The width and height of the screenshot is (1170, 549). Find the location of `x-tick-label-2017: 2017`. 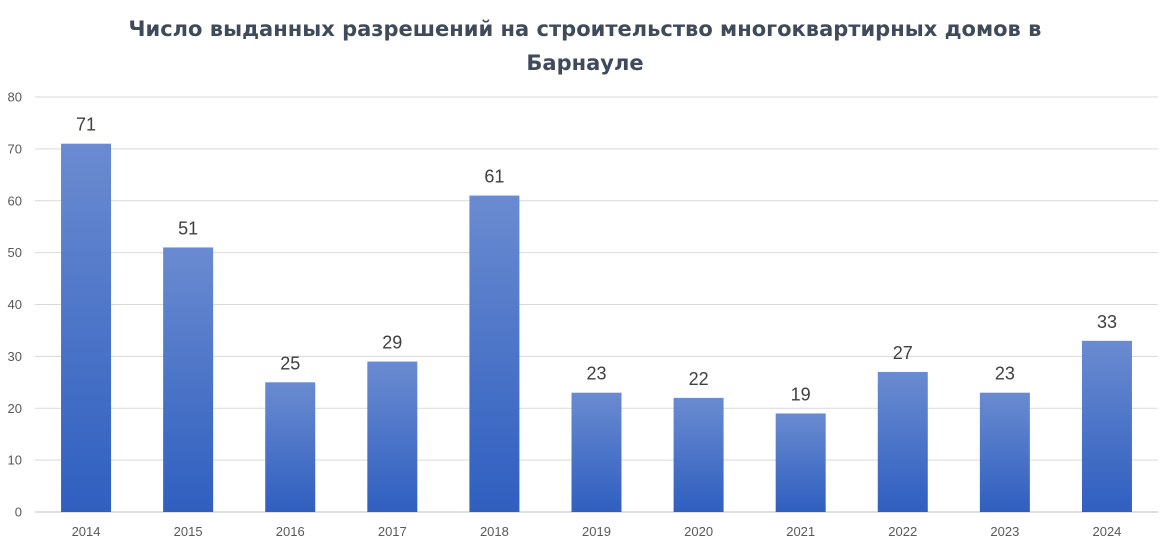

x-tick-label-2017: 2017 is located at coordinates (392, 531).